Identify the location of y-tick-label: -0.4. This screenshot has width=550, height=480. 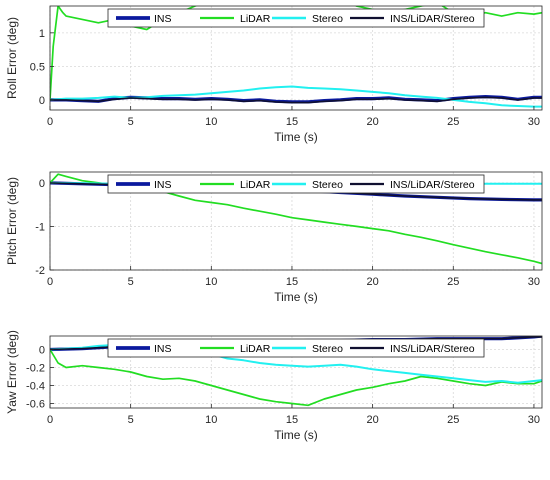
(35, 387).